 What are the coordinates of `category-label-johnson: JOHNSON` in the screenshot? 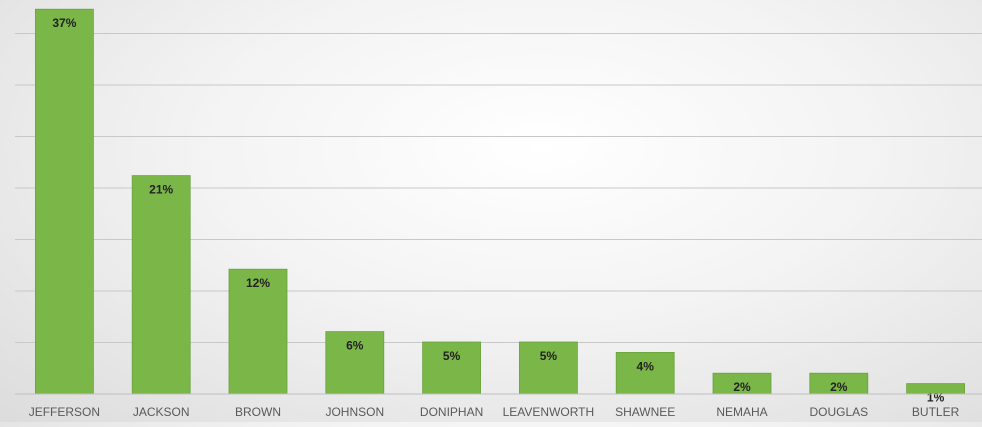 It's located at (354, 412).